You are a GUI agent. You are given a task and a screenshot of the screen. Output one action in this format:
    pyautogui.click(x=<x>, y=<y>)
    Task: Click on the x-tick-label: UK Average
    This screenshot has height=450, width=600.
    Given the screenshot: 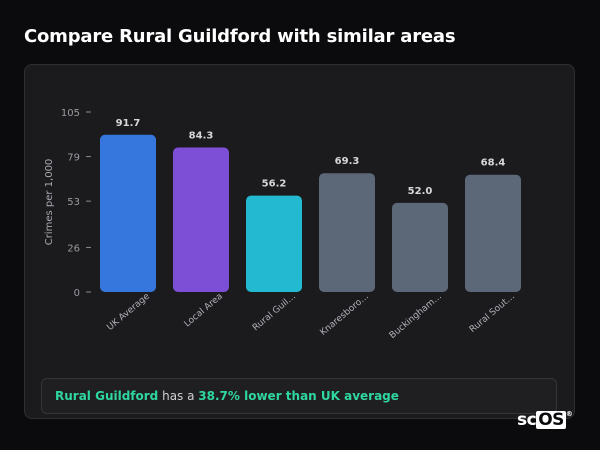 What is the action you would take?
    pyautogui.click(x=128, y=312)
    